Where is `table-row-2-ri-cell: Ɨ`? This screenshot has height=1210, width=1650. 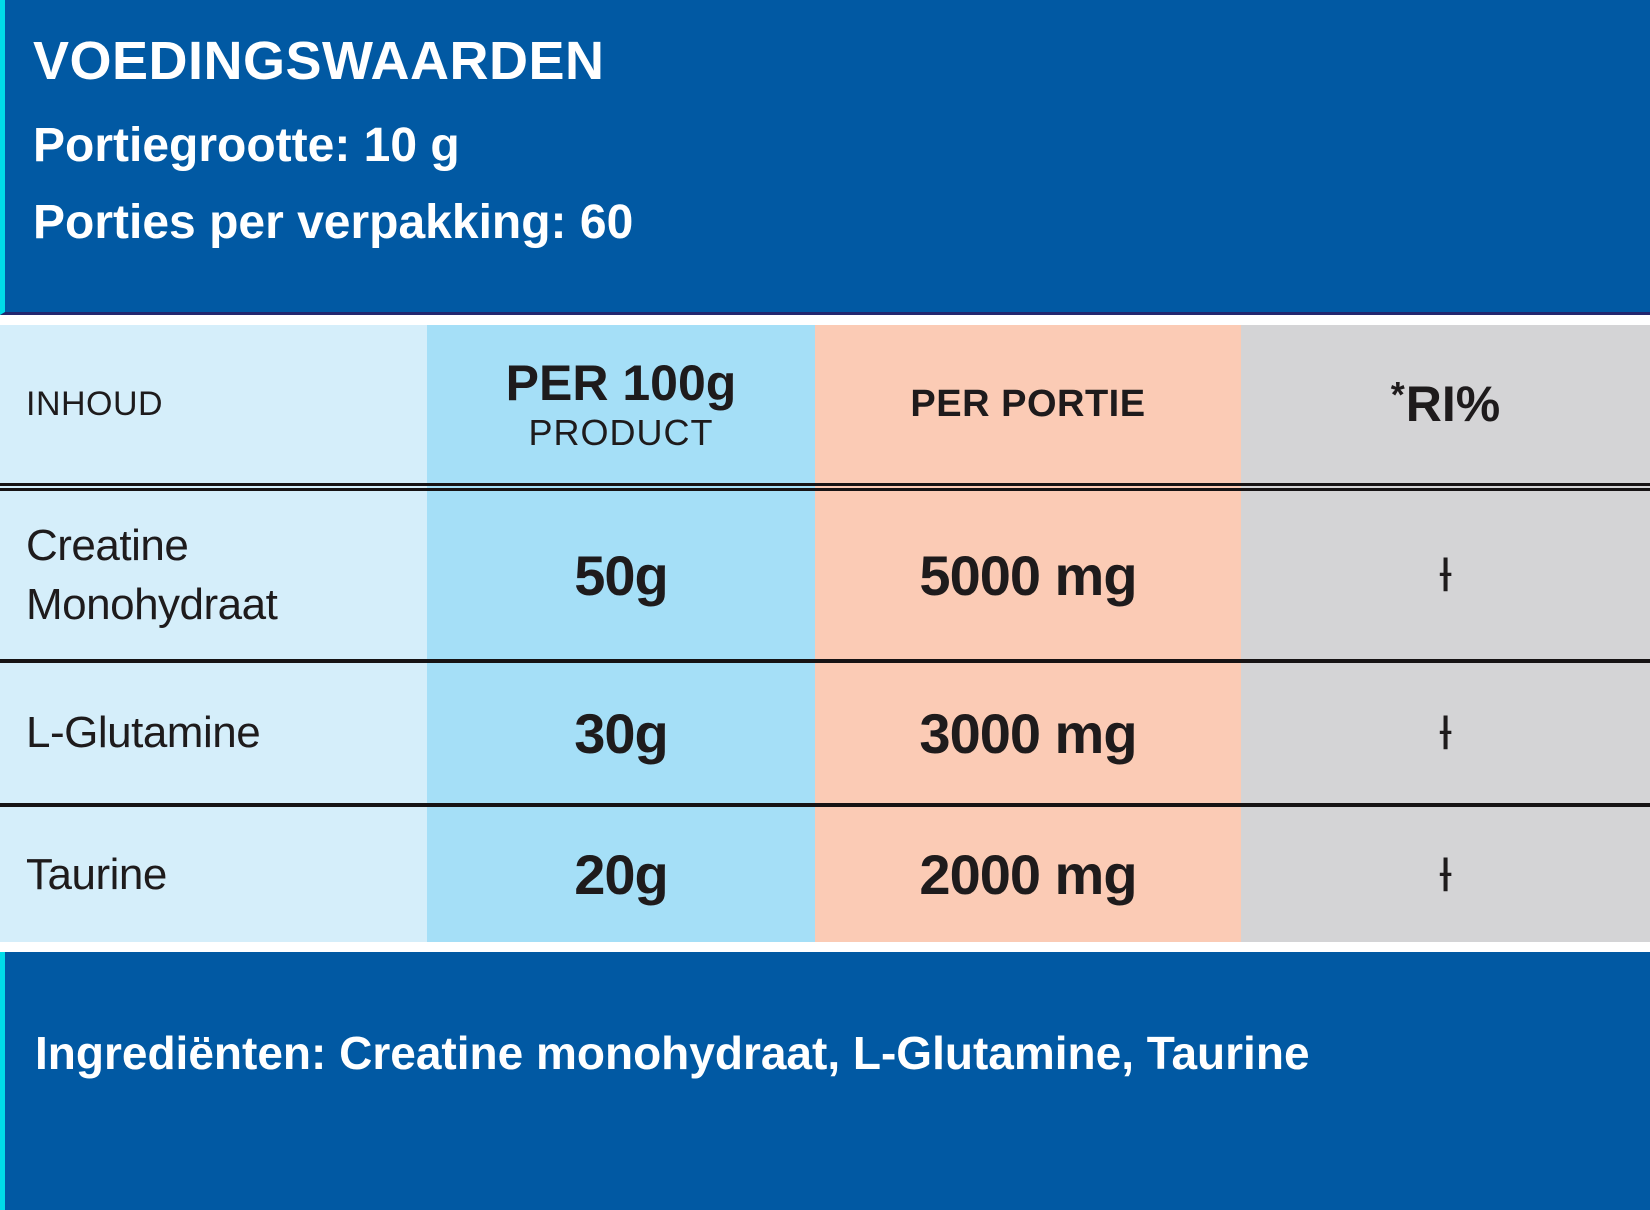 table-row-2-ri-cell: Ɨ is located at coordinates (1445, 731).